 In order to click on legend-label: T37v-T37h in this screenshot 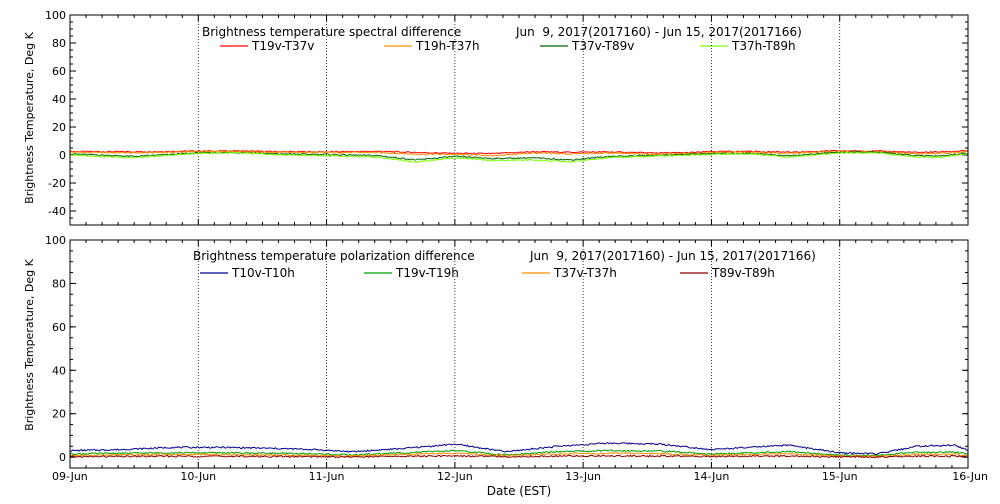, I will do `click(585, 273)`.